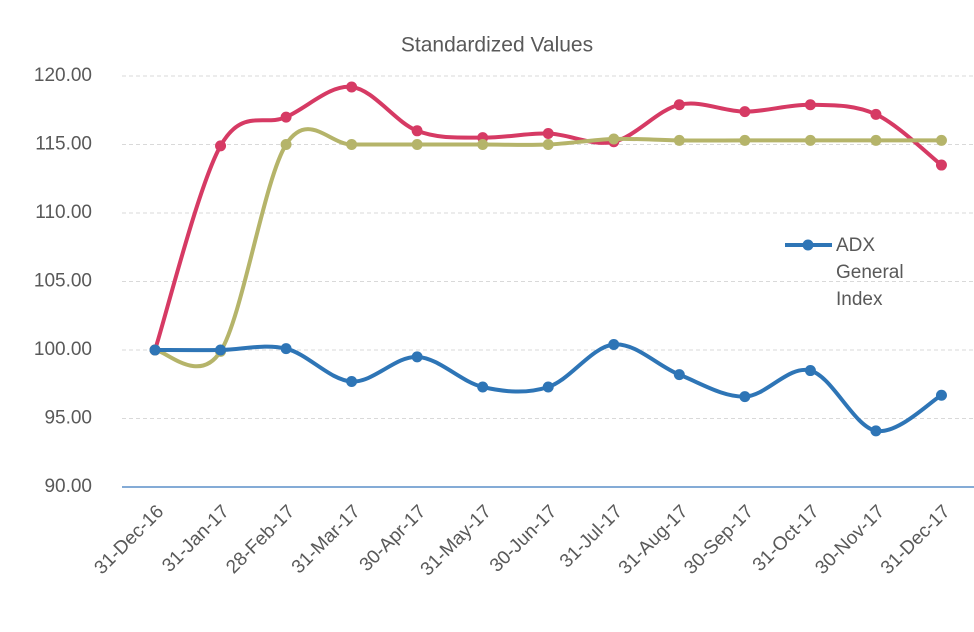 The width and height of the screenshot is (974, 632). I want to click on y-tick-label: 115.00, so click(63, 144).